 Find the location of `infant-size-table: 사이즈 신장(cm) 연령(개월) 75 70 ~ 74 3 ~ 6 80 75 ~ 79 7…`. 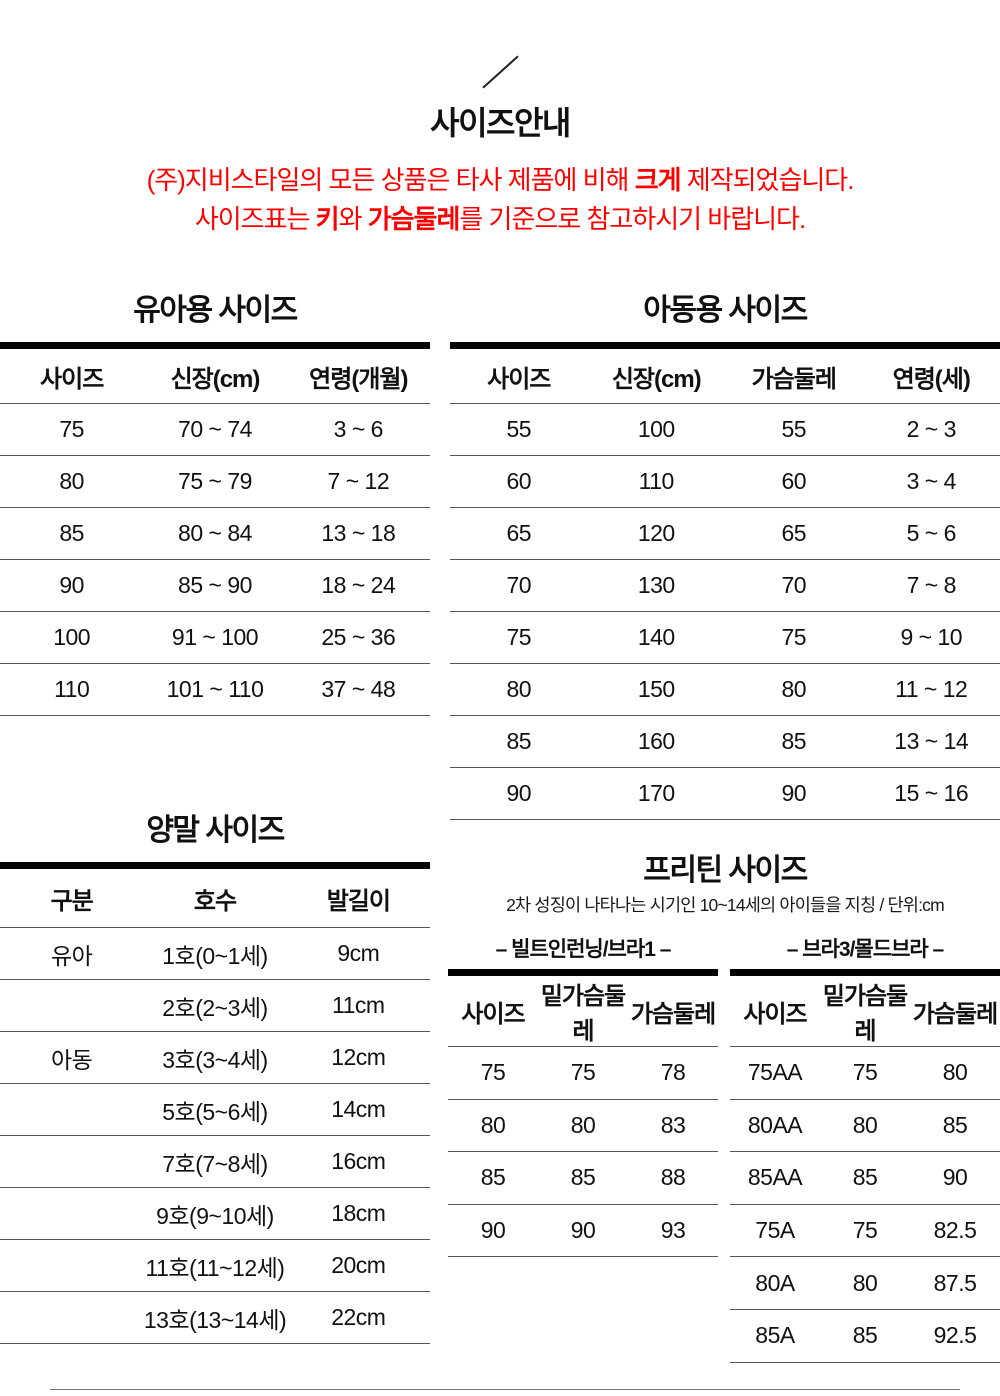

infant-size-table: 사이즈 신장(cm) 연령(개월) 75 70 ~ 74 3 ~ 6 80 75 ~ 79 7… is located at coordinates (215, 529).